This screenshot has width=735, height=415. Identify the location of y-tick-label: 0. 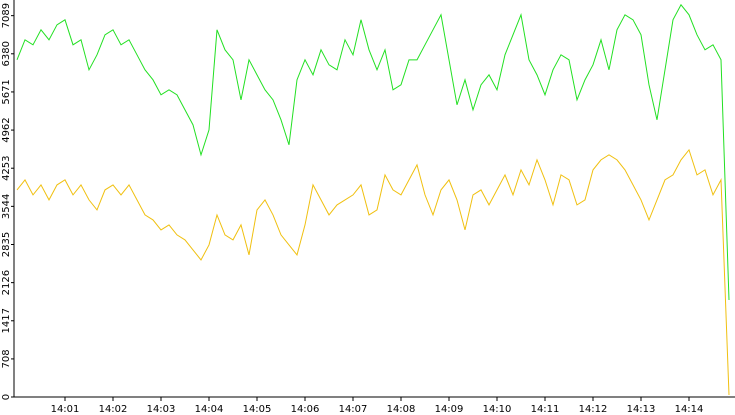
(6, 397).